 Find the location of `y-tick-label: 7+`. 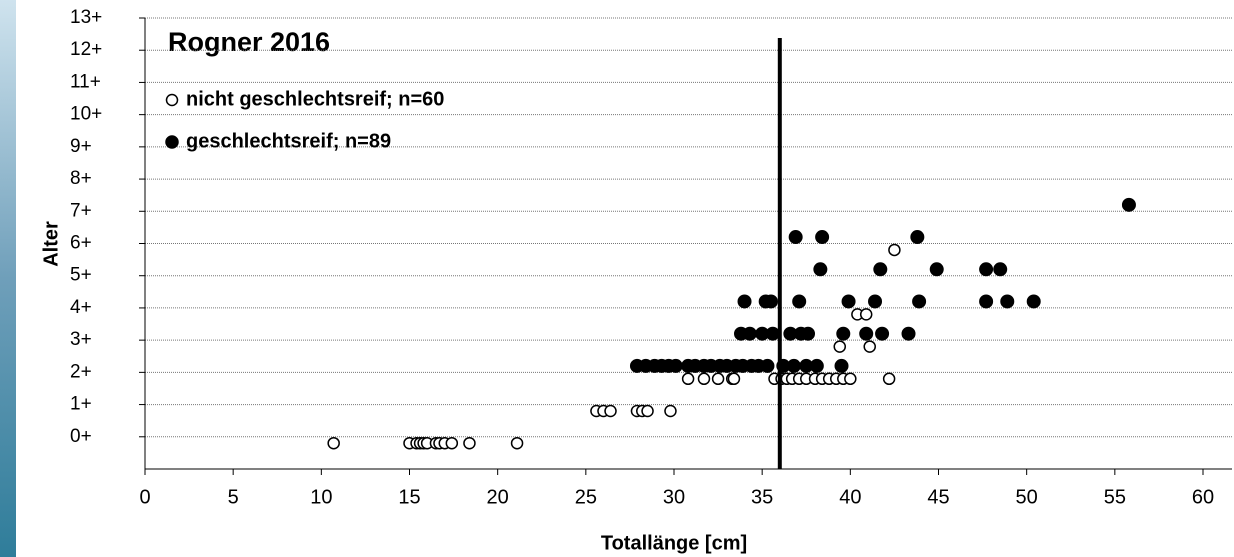

y-tick-label: 7+ is located at coordinates (81, 210).